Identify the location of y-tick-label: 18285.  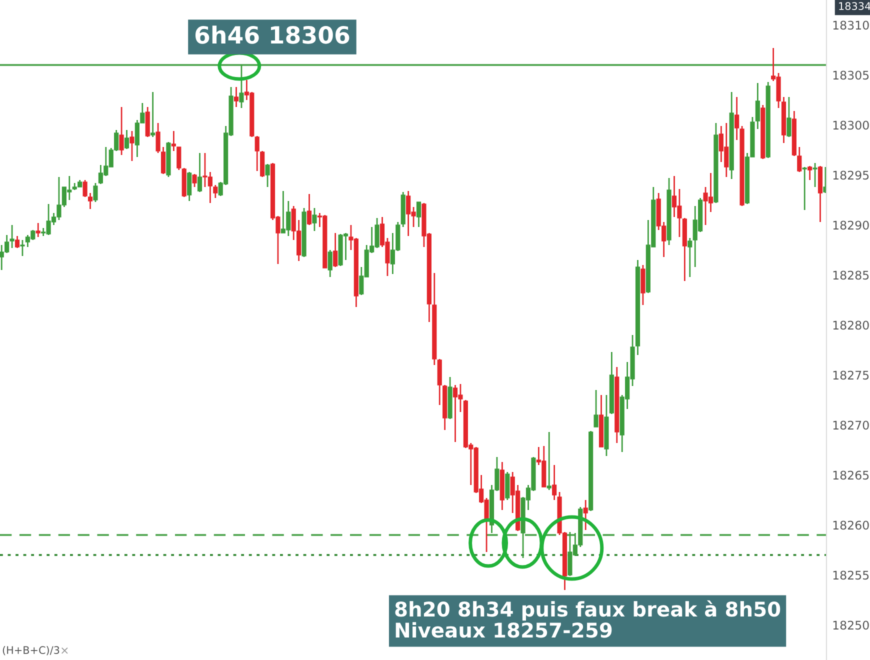
(851, 275).